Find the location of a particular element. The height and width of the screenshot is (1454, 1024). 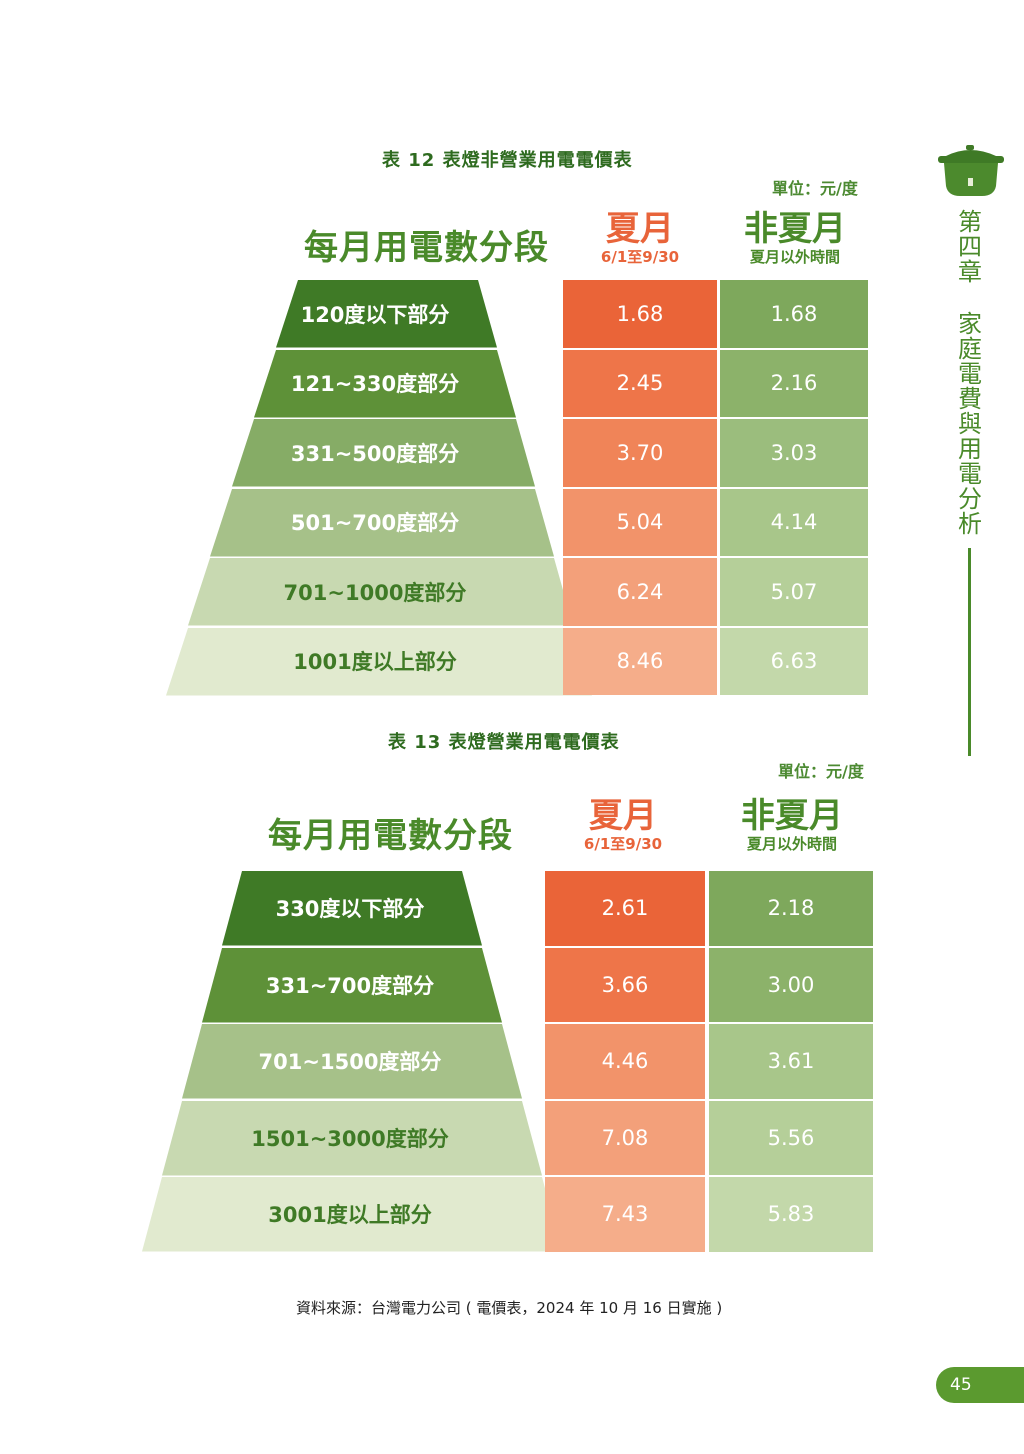

summer-rate-cell: 1.68 is located at coordinates (640, 314).